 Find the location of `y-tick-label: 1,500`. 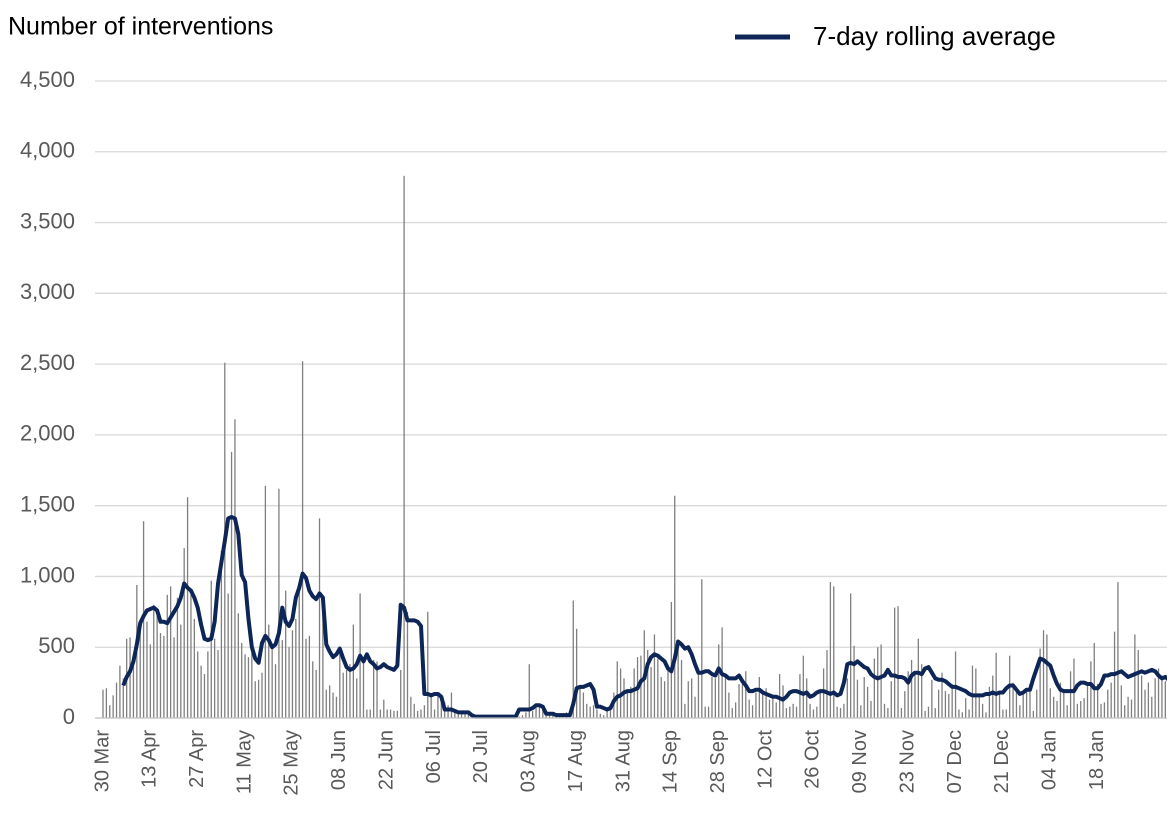

y-tick-label: 1,500 is located at coordinates (47, 503).